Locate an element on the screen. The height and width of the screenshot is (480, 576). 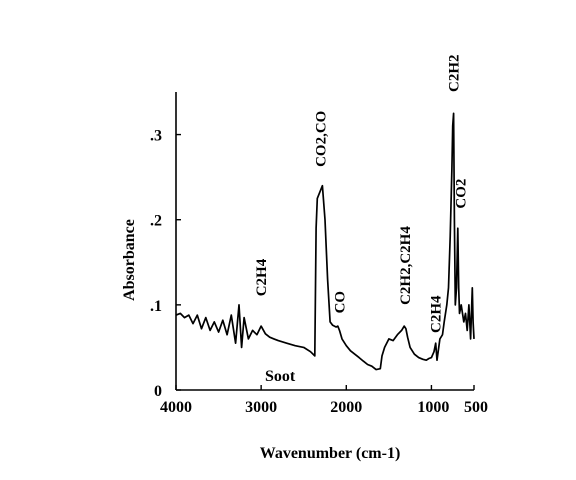
annotation-label: C2H2 is located at coordinates (455, 74).